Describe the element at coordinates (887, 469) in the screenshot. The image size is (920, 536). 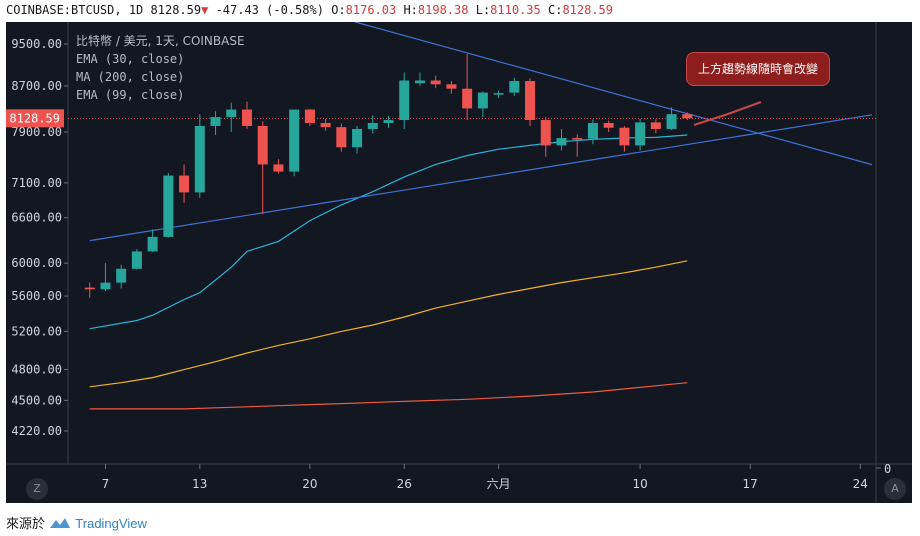
I see `volume-axis-label: 0` at that location.